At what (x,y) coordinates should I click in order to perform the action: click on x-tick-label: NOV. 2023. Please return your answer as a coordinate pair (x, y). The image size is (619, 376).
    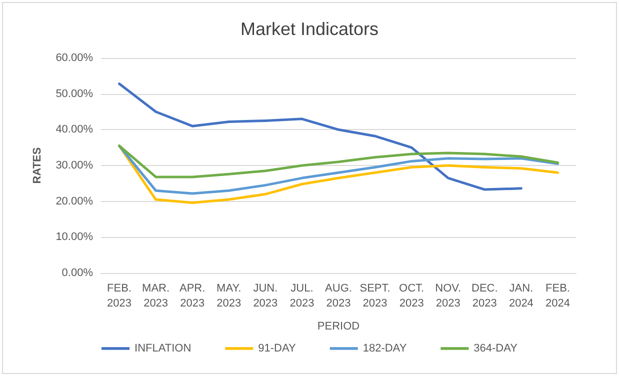
    Looking at the image, I should click on (448, 296).